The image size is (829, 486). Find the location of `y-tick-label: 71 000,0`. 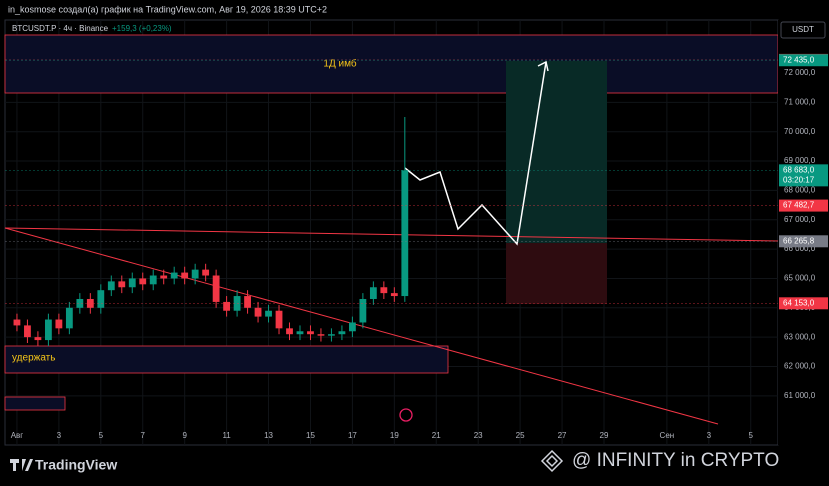

y-tick-label: 71 000,0 is located at coordinates (800, 101).